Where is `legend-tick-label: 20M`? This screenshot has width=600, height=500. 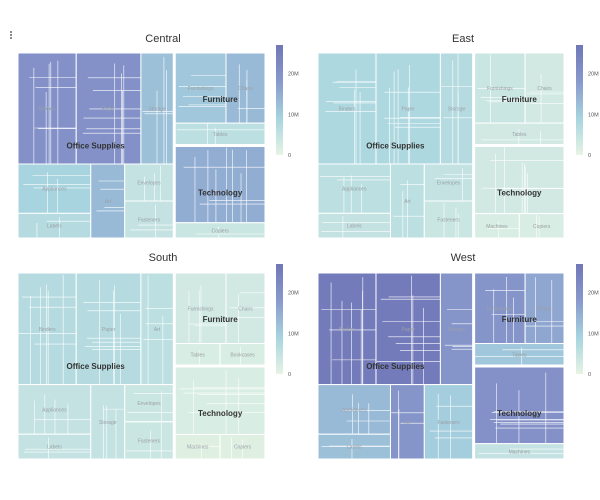 legend-tick-label: 20M is located at coordinates (593, 294).